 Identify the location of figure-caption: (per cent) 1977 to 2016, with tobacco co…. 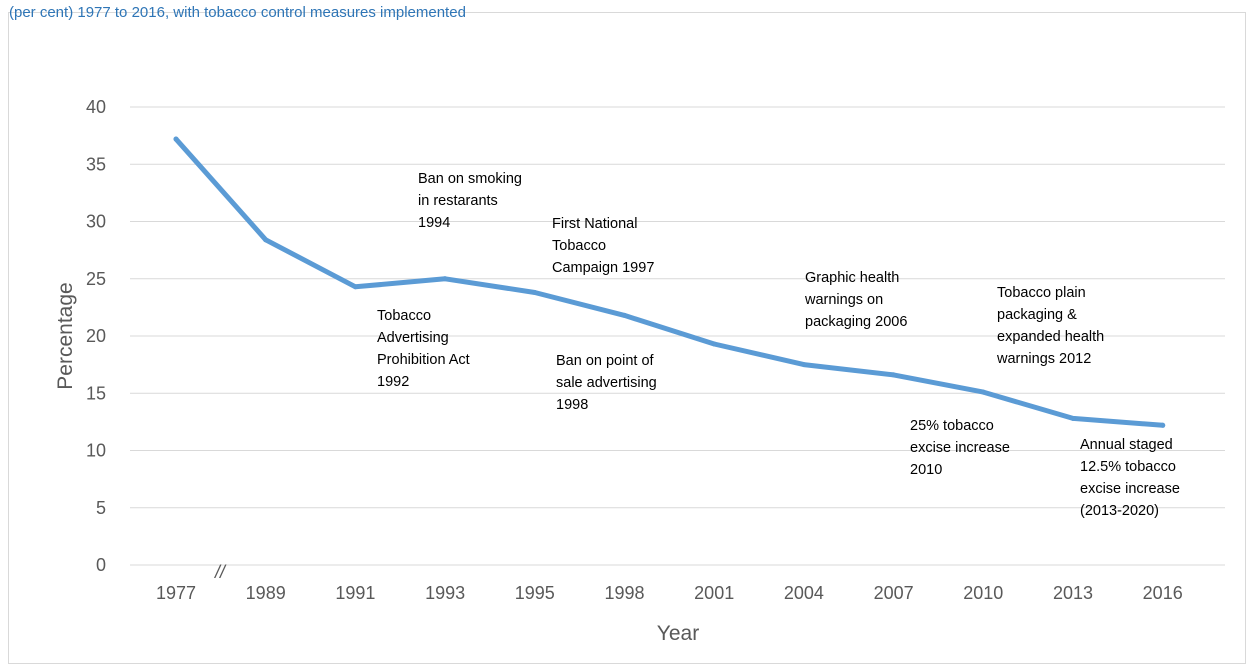
(237, 12).